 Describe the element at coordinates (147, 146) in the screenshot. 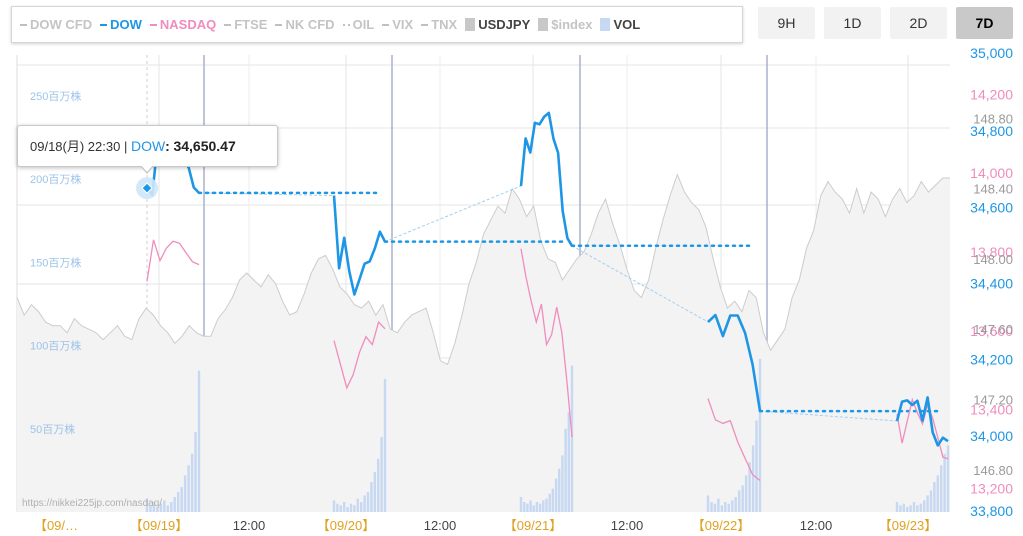

I see `tooltip: 09/18(月) 22:30 | DOW: 34,650.47` at that location.